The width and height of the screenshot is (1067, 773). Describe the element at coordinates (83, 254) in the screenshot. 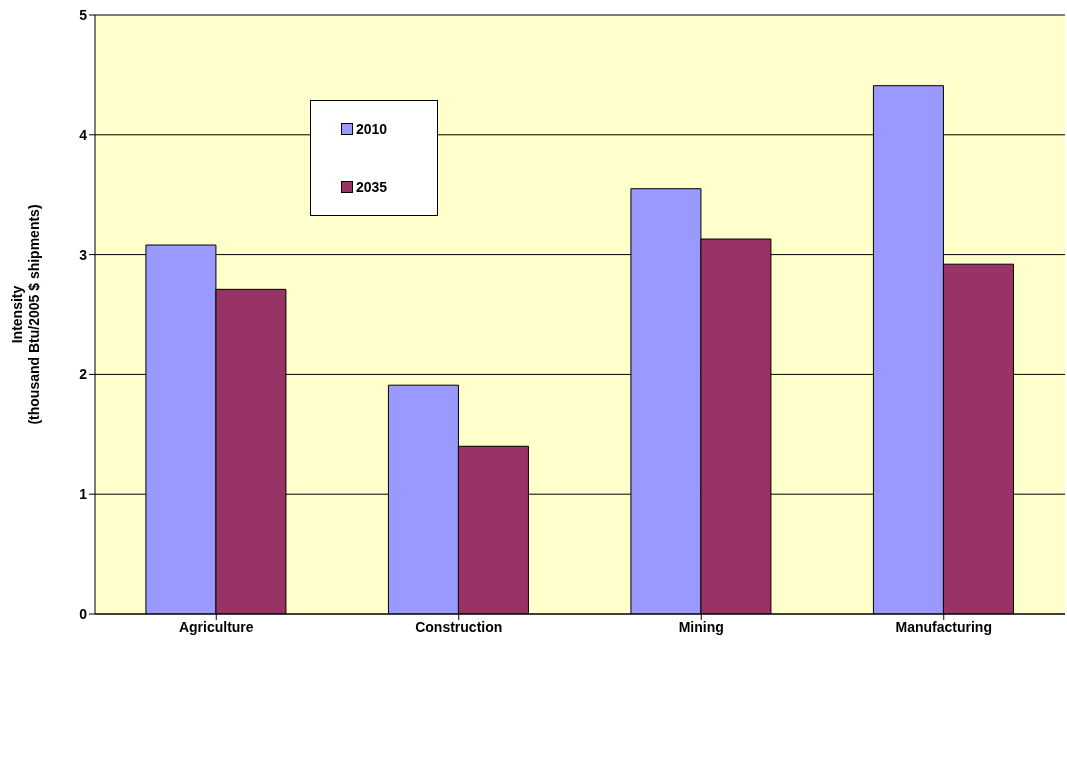

I see `y-tick-label: 3` at that location.